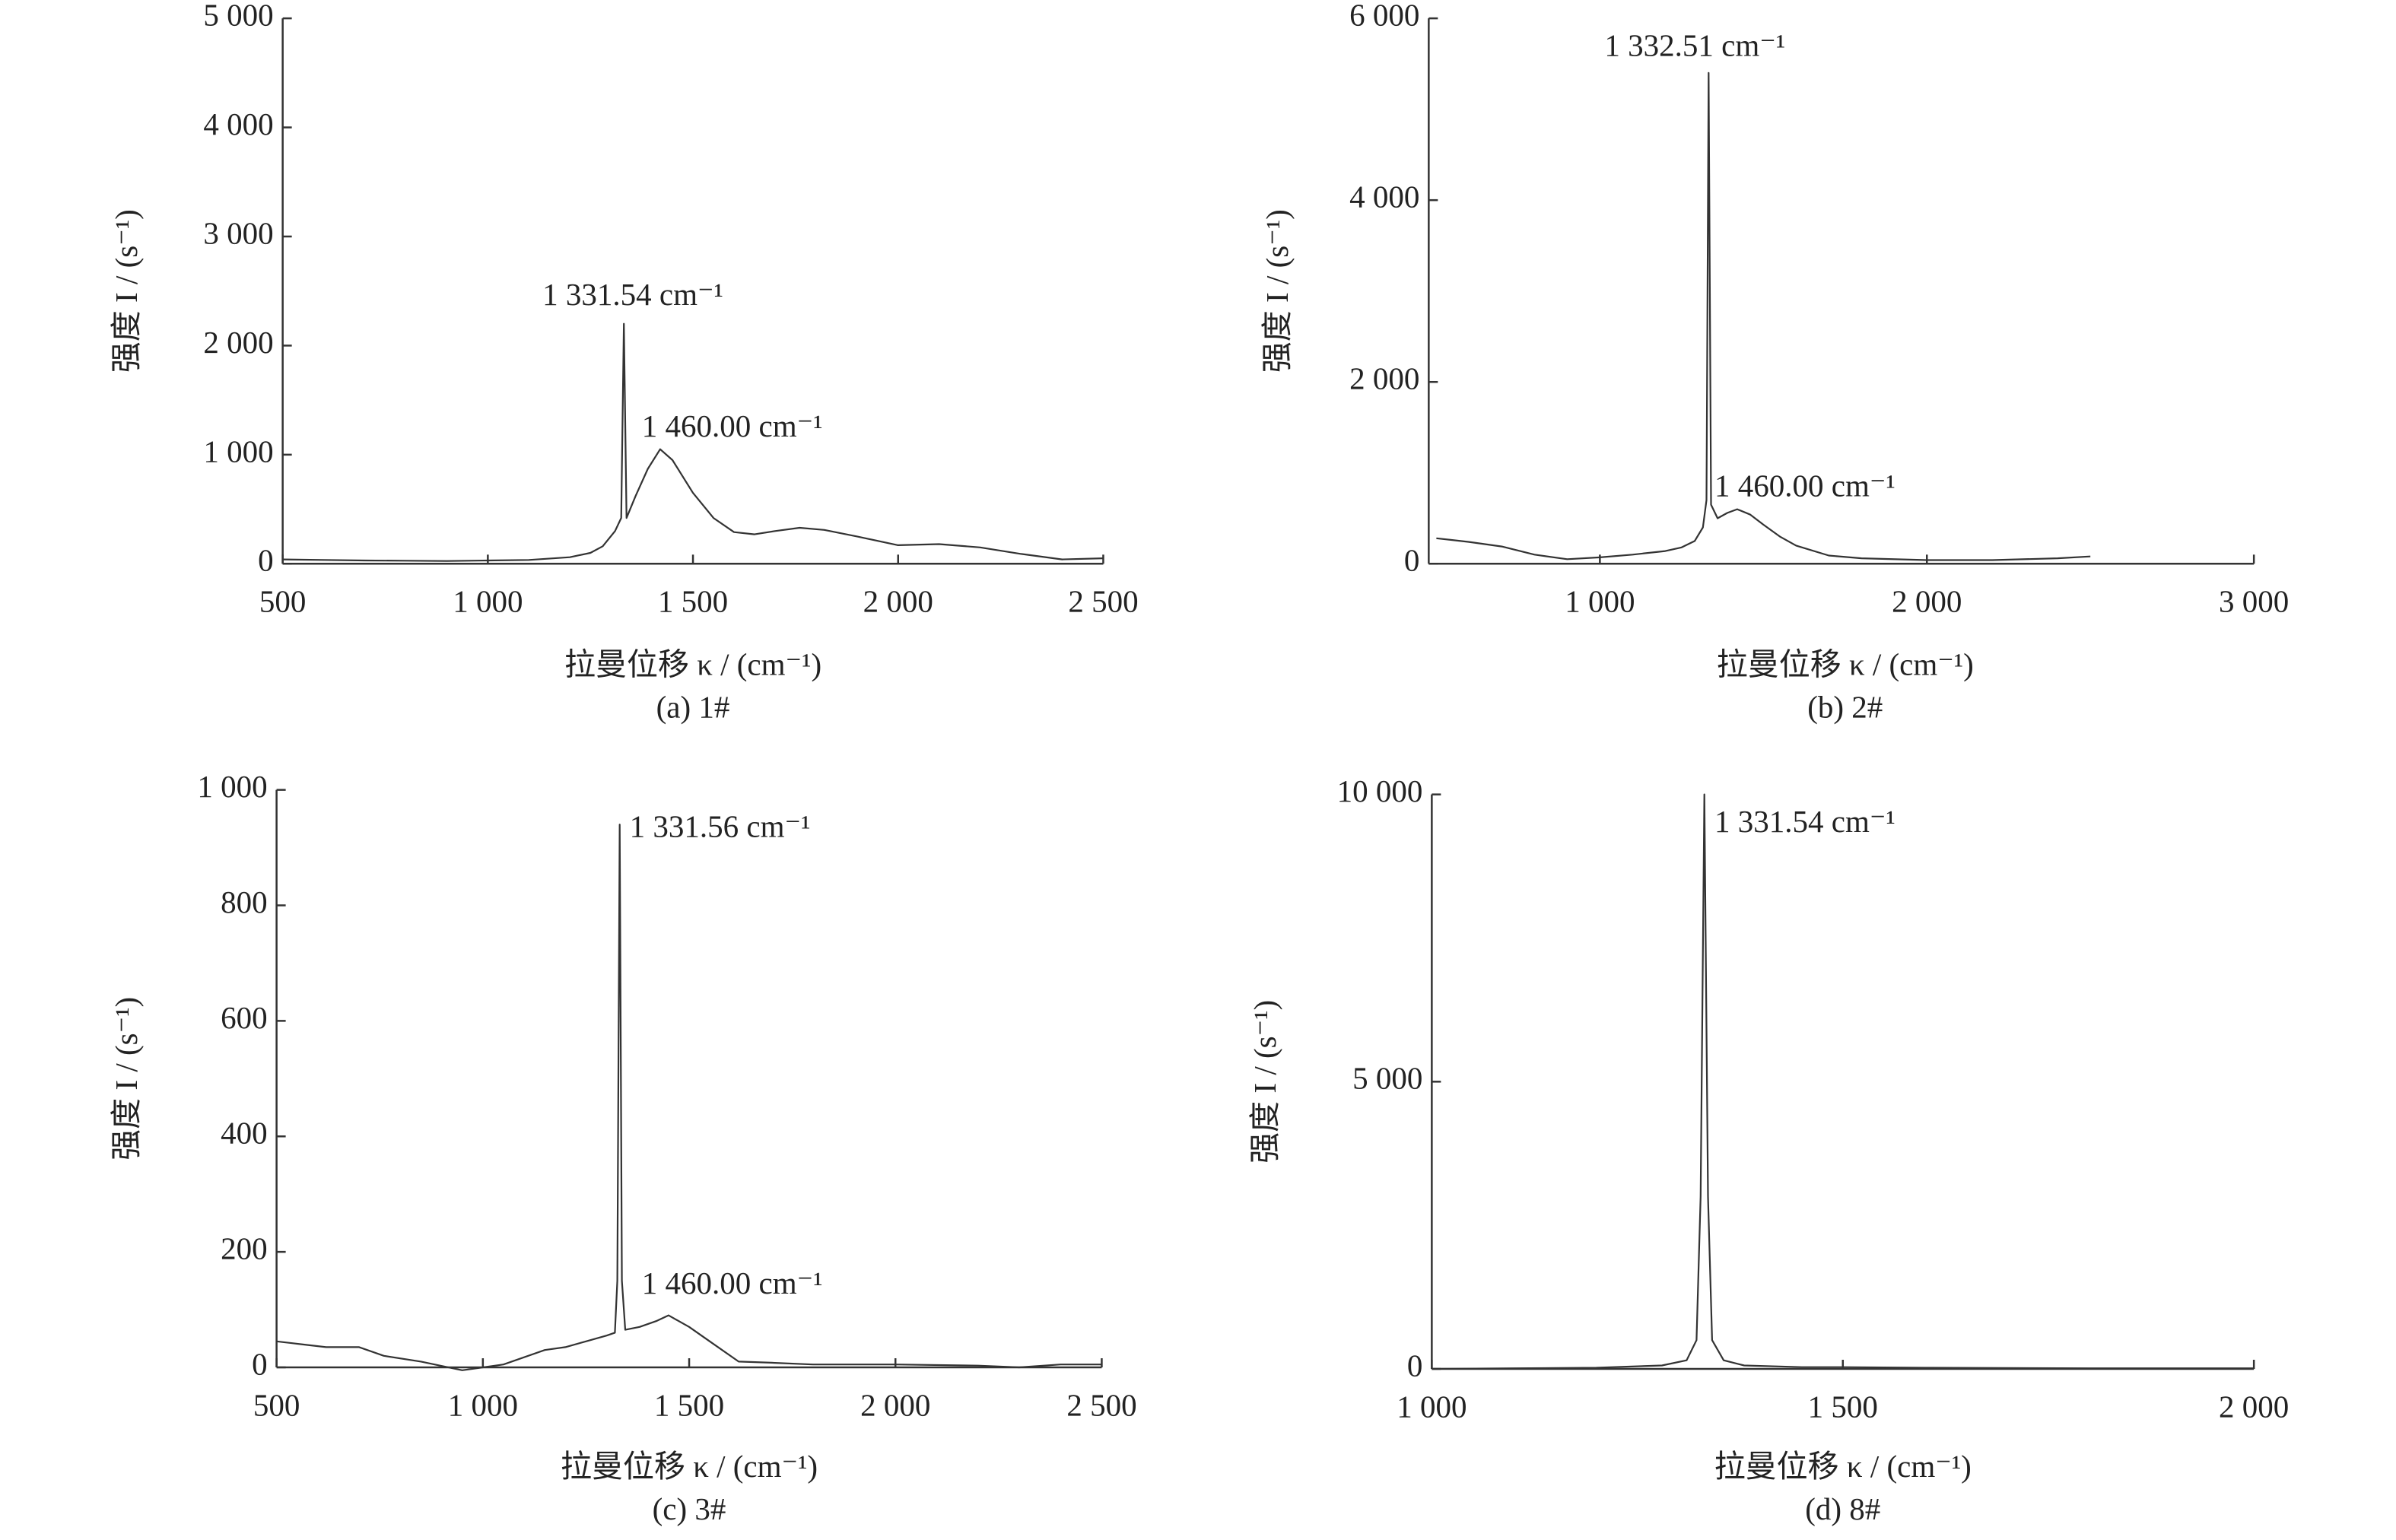 This screenshot has height=1540, width=2396. What do you see at coordinates (1845, 707) in the screenshot?
I see `caption: (b) 2#` at bounding box center [1845, 707].